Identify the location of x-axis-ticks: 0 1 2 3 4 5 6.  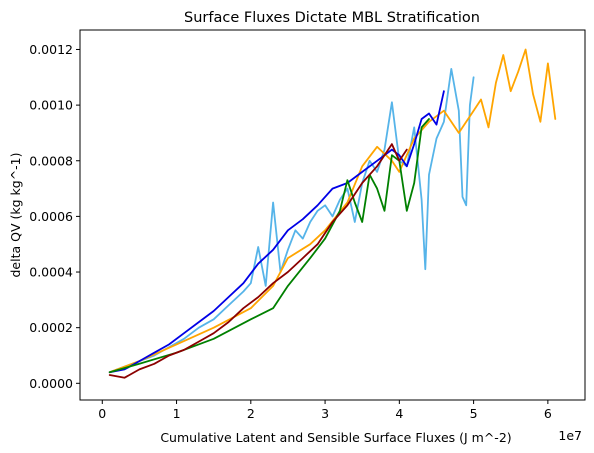
(325, 410).